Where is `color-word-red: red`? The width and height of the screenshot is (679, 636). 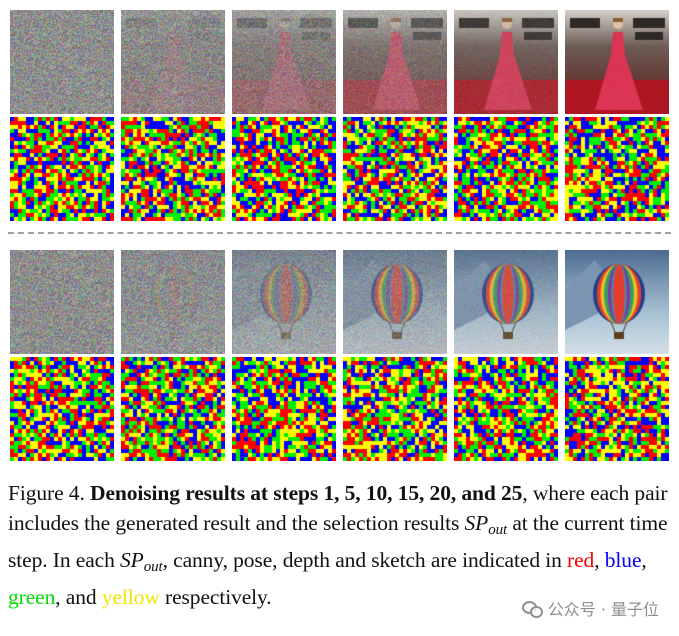 color-word-red: red is located at coordinates (581, 560).